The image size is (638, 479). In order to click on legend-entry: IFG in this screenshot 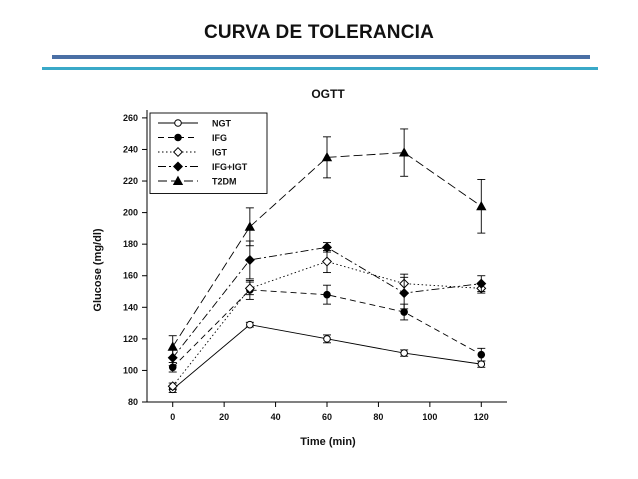, I will do `click(192, 138)`.